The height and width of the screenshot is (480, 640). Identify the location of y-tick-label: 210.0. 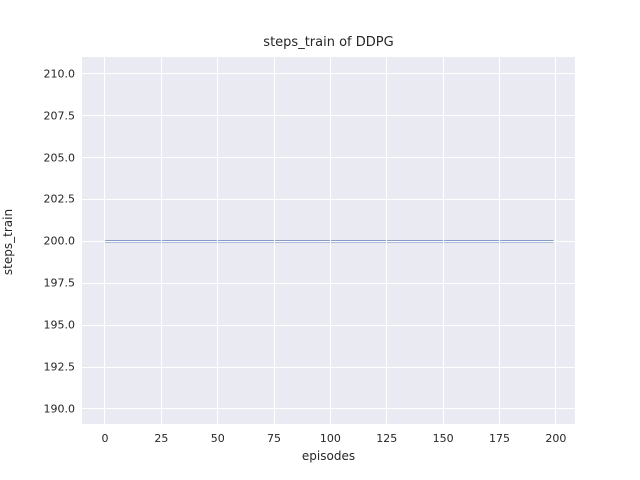
(59, 74).